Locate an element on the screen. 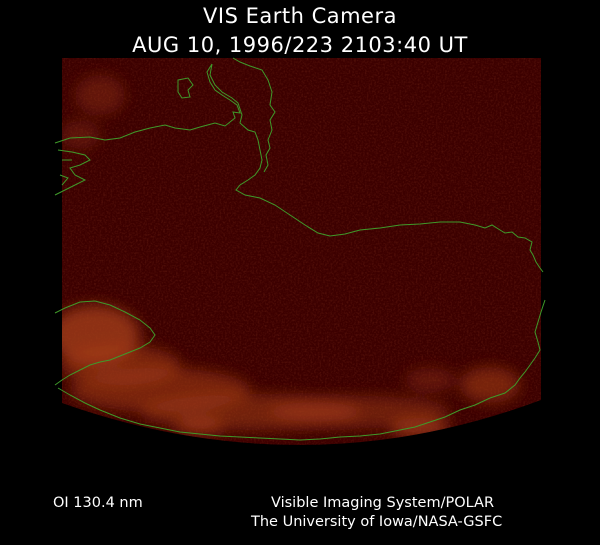 The height and width of the screenshot is (545, 600). coastline-island is located at coordinates (185, 88).